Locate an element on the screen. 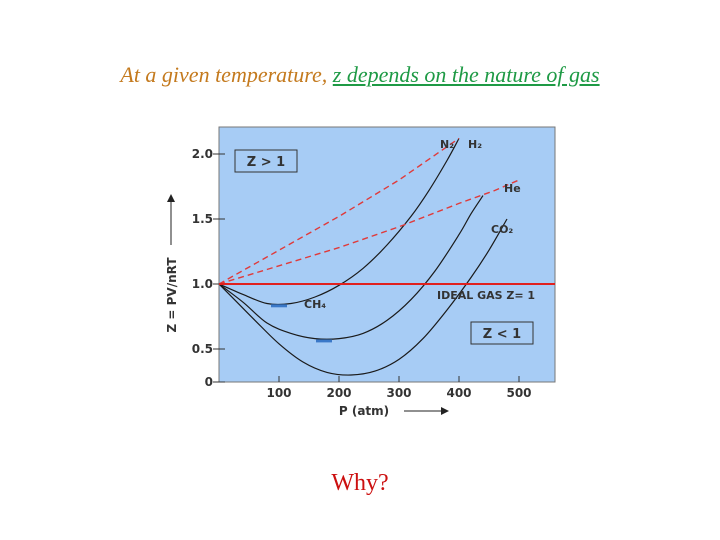 The image size is (720, 540). y-tick-label-1.0: 1.0 is located at coordinates (202, 284).